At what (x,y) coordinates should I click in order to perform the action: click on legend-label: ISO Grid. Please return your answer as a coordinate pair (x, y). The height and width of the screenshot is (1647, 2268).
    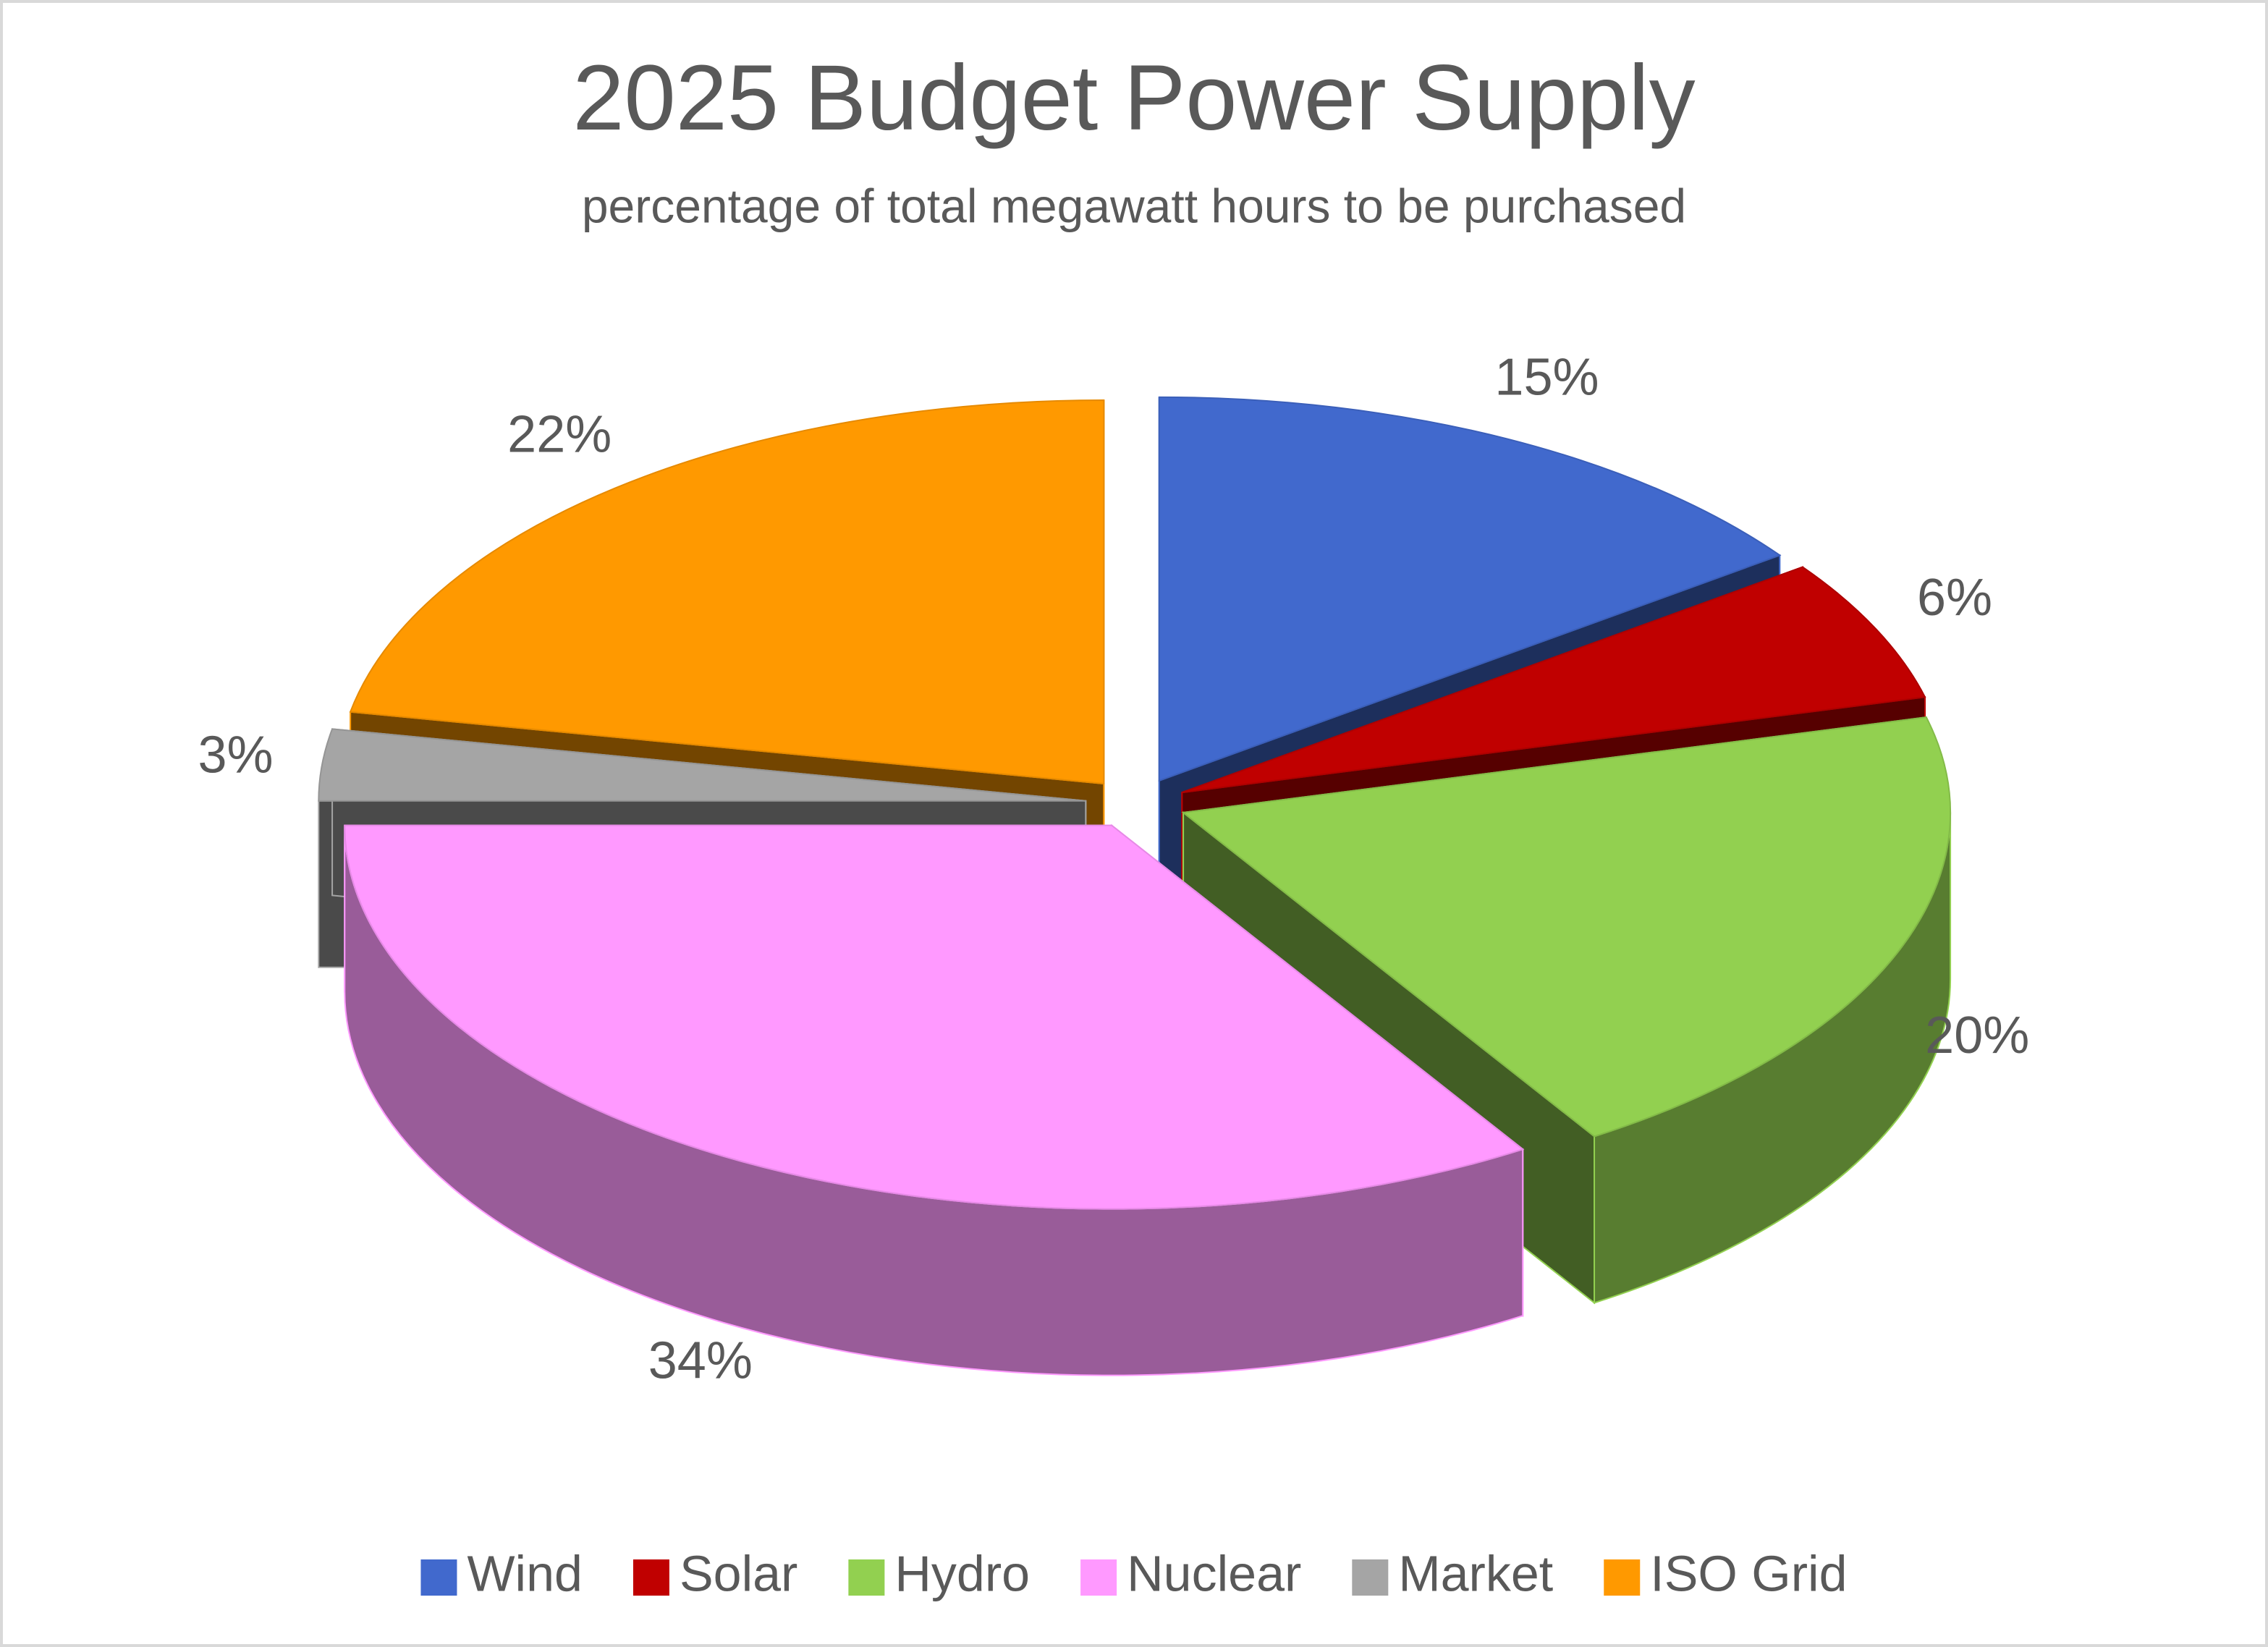
    Looking at the image, I should click on (1748, 1573).